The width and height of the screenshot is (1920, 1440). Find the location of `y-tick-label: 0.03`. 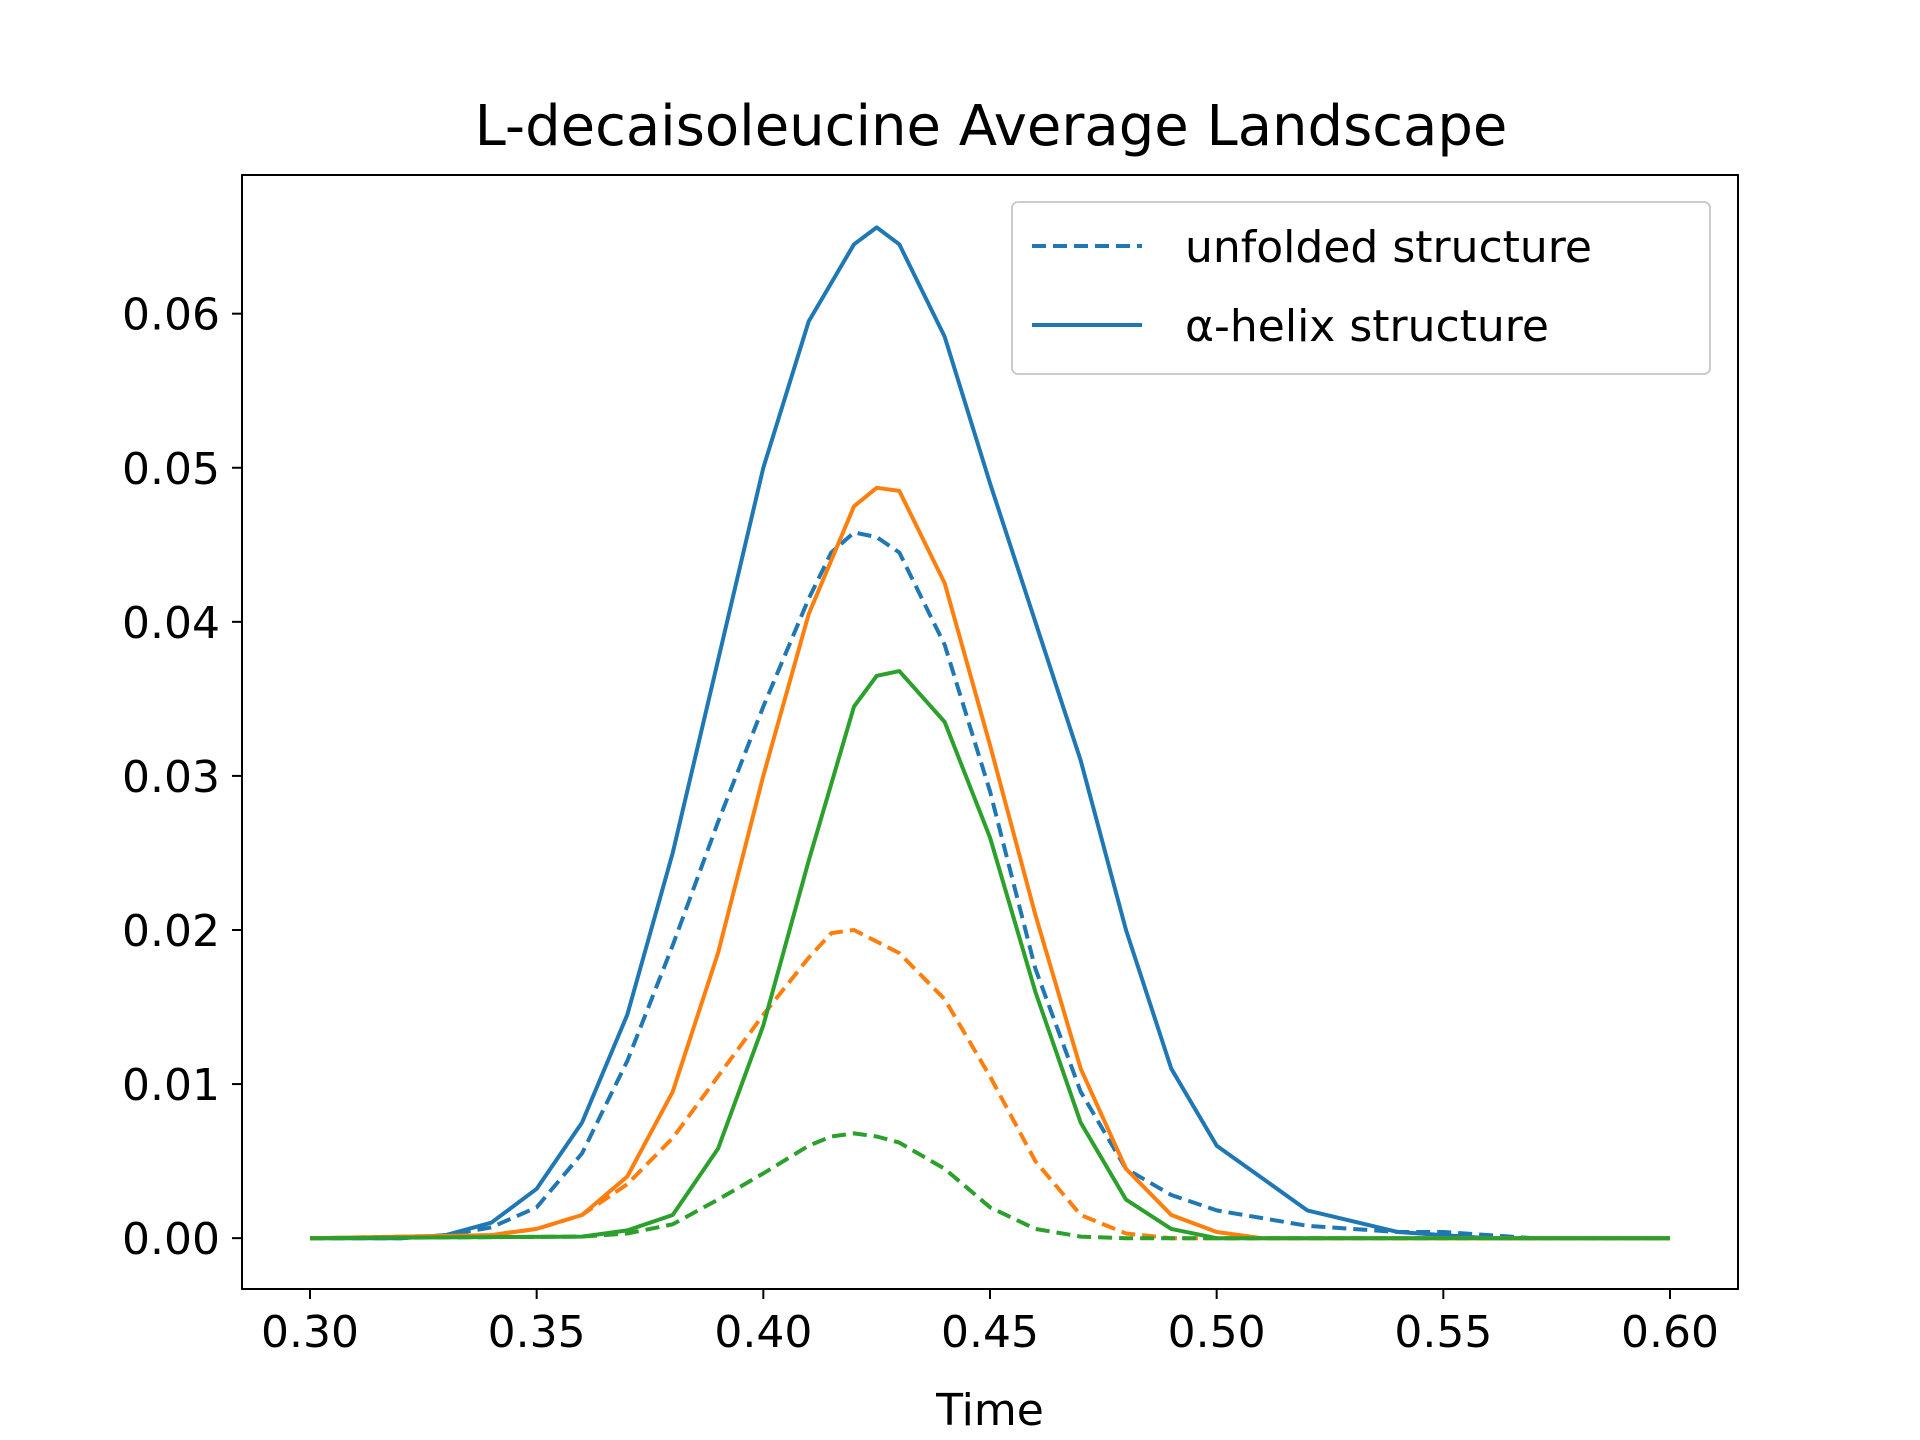

y-tick-label: 0.03 is located at coordinates (171, 777).